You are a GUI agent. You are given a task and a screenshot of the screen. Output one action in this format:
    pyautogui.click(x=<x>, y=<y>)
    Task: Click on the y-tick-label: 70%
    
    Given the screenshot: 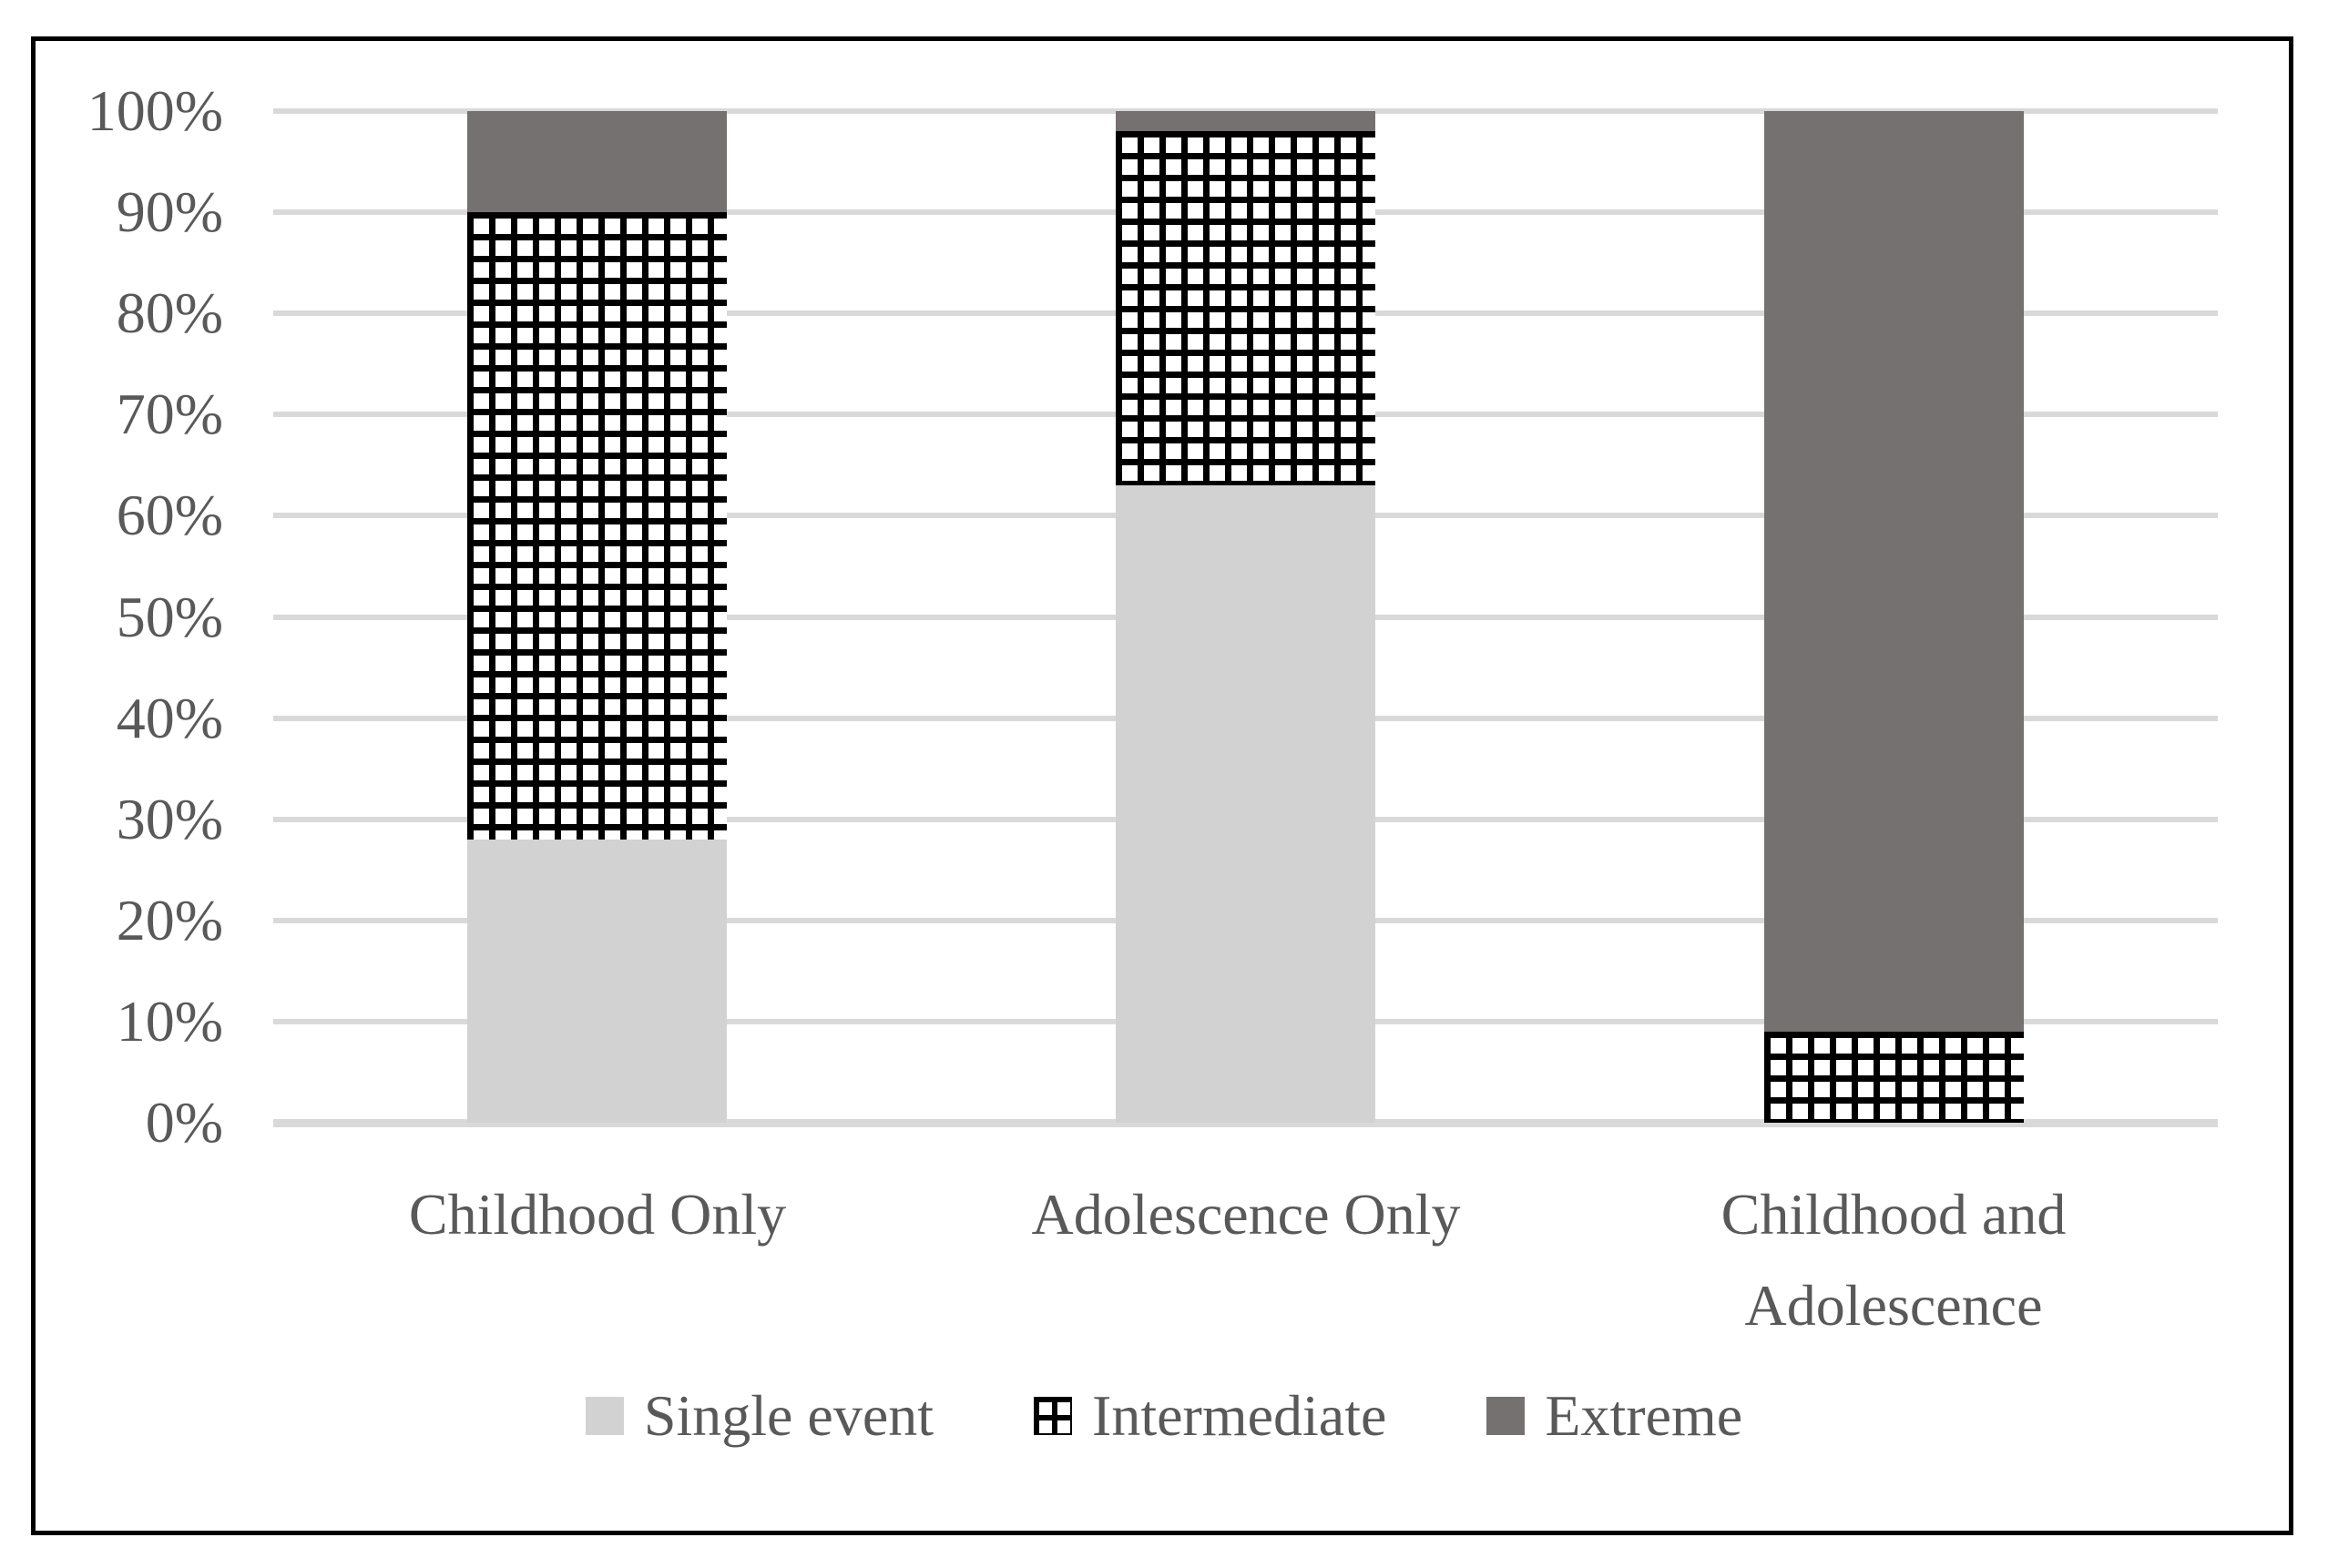 What is the action you would take?
    pyautogui.click(x=169, y=414)
    